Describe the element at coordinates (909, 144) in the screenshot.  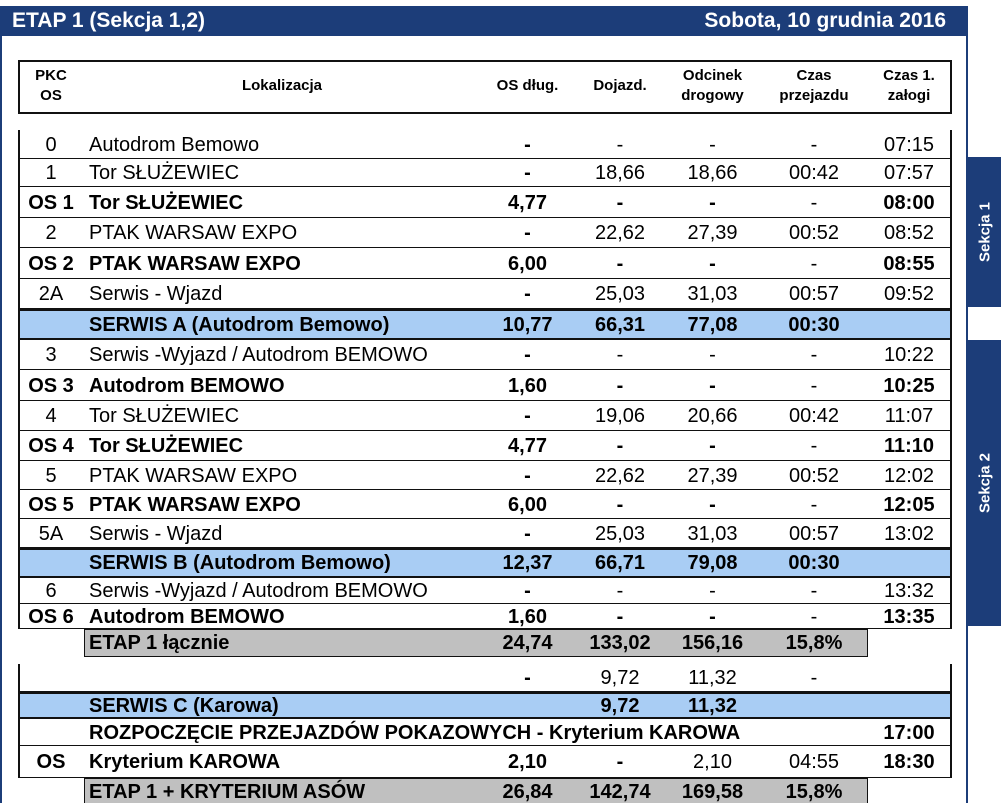
I see `table-cell: 07:15` at that location.